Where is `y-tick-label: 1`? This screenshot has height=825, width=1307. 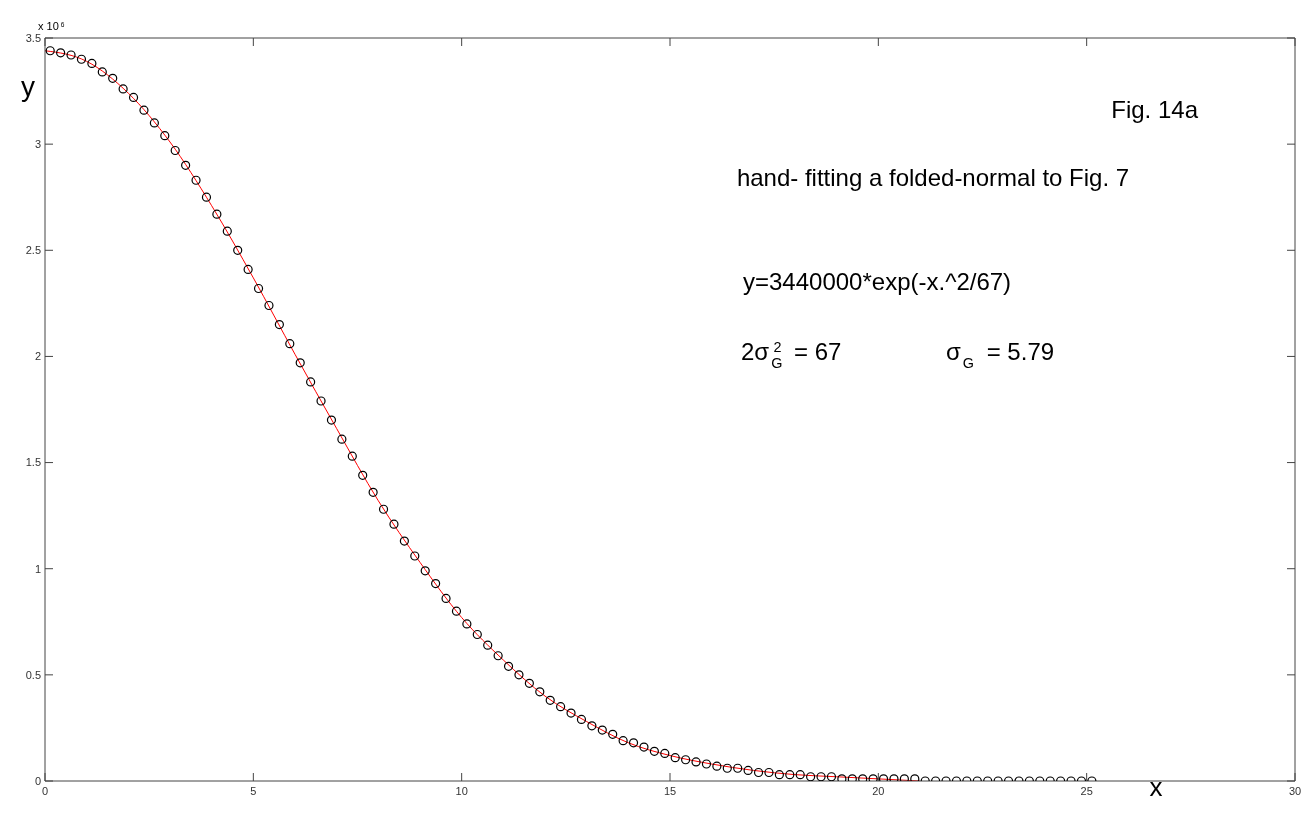
y-tick-label: 1 is located at coordinates (37, 568).